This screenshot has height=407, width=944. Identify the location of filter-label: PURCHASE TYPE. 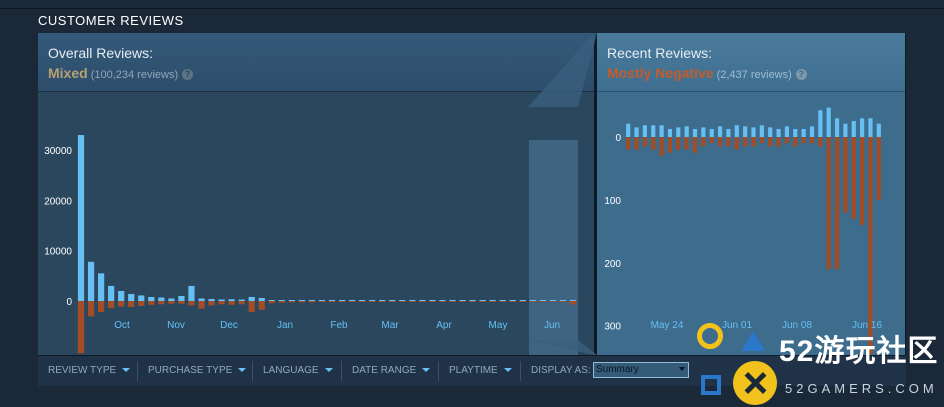
(190, 370).